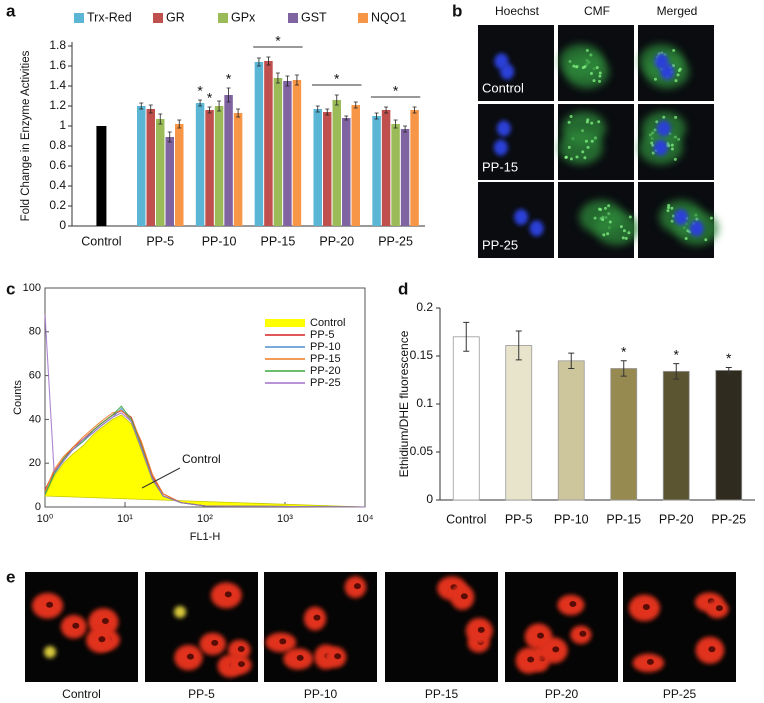  What do you see at coordinates (35, 376) in the screenshot?
I see `y-tick-label: 60` at bounding box center [35, 376].